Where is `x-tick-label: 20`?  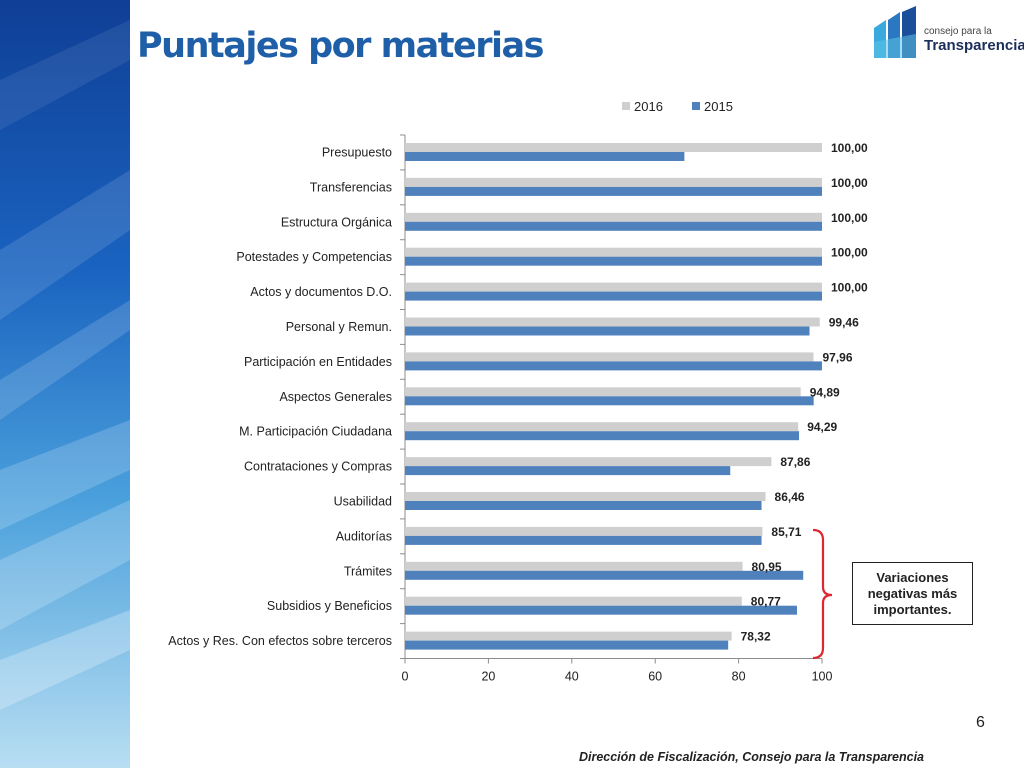
x-tick-label: 20 is located at coordinates (488, 677).